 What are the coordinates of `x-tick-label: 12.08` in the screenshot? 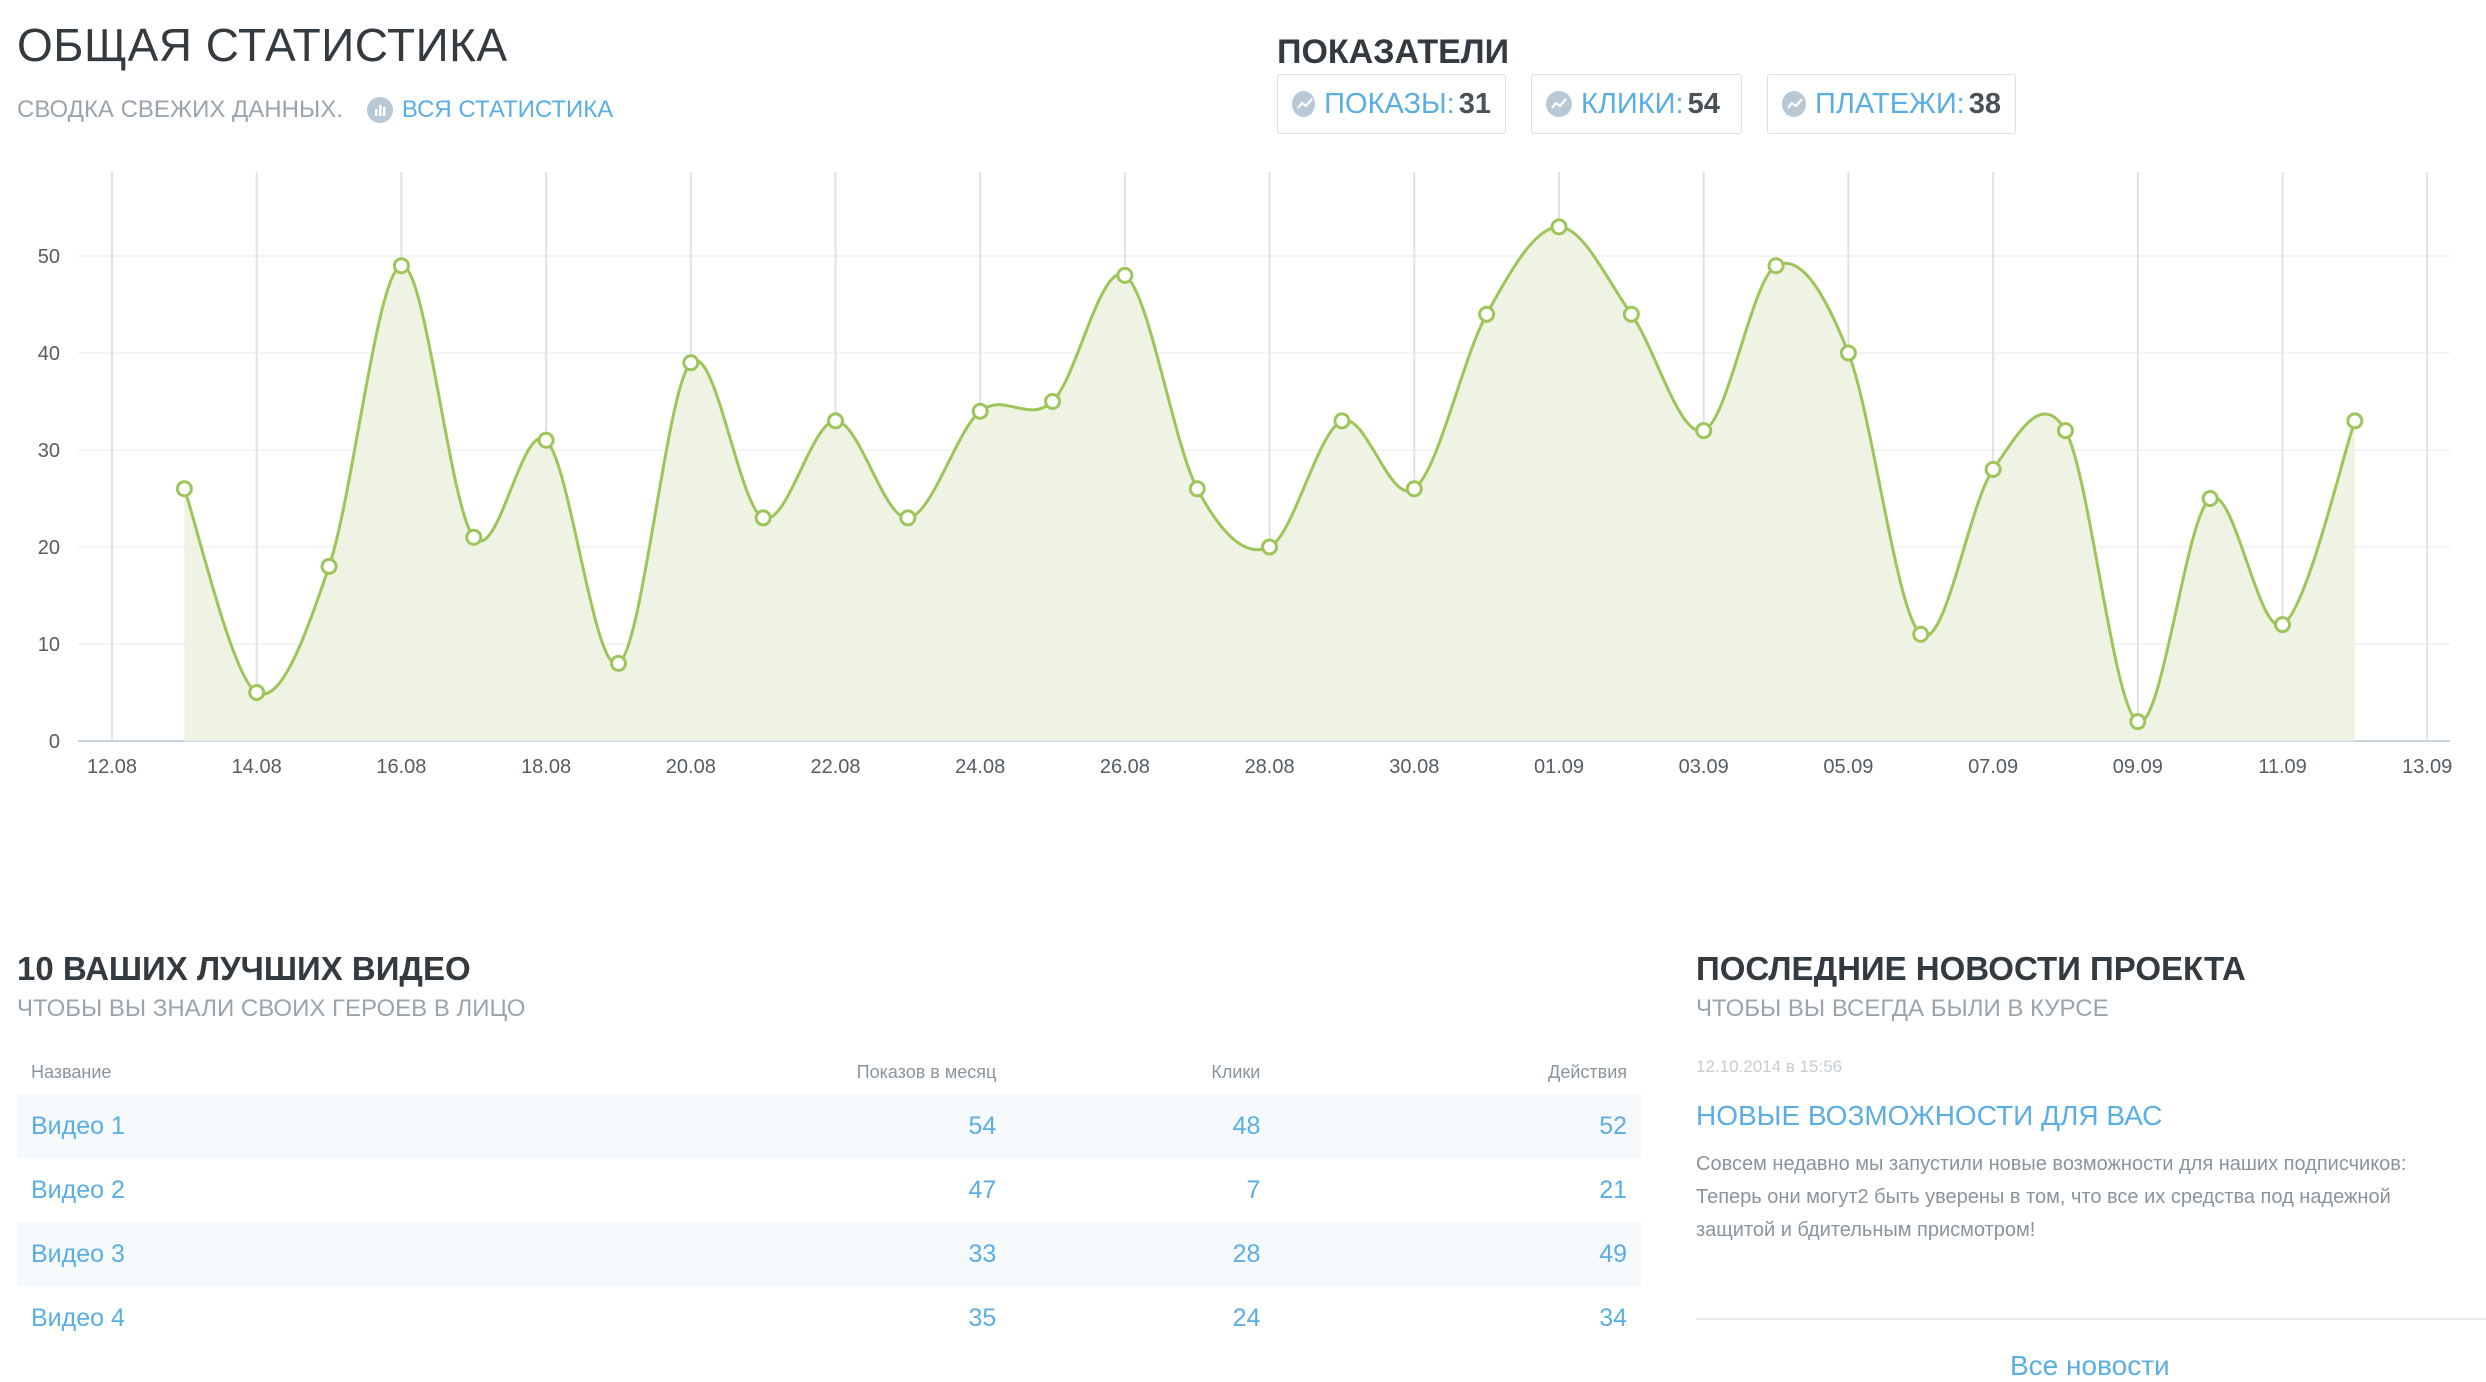 It's located at (112, 767).